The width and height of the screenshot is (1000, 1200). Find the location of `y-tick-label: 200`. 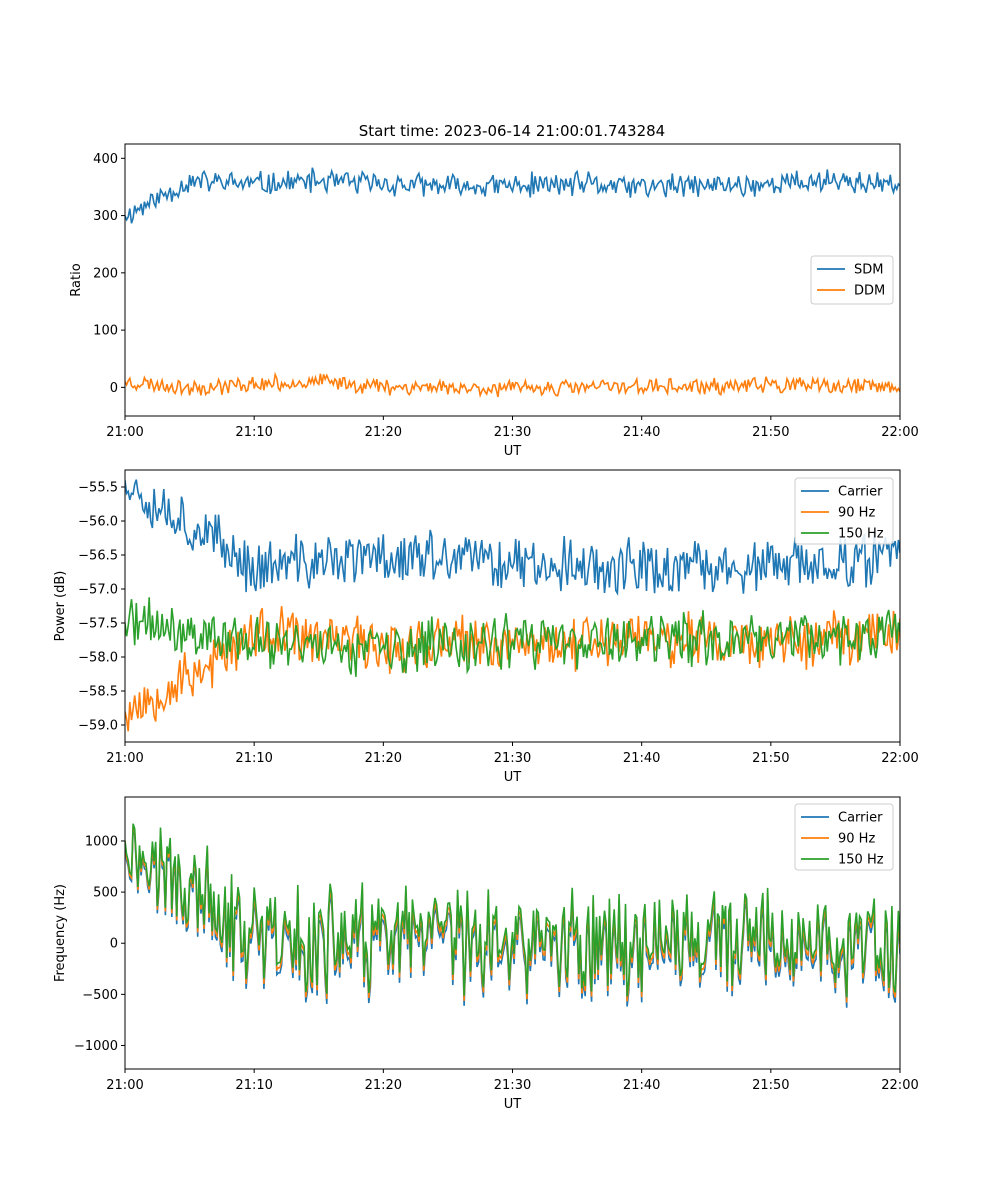

y-tick-label: 200 is located at coordinates (105, 273).